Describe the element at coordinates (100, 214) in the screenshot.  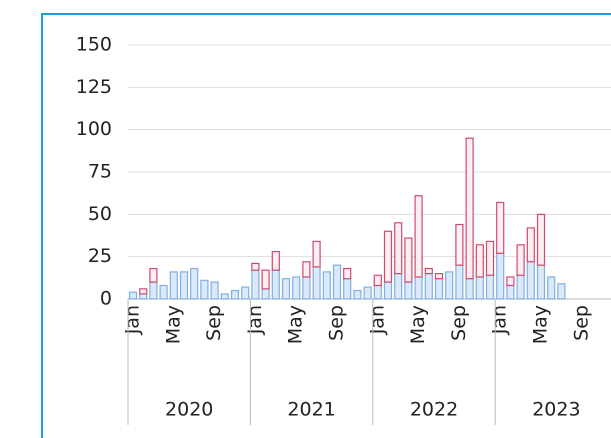
I see `y-tick-label: 50` at that location.